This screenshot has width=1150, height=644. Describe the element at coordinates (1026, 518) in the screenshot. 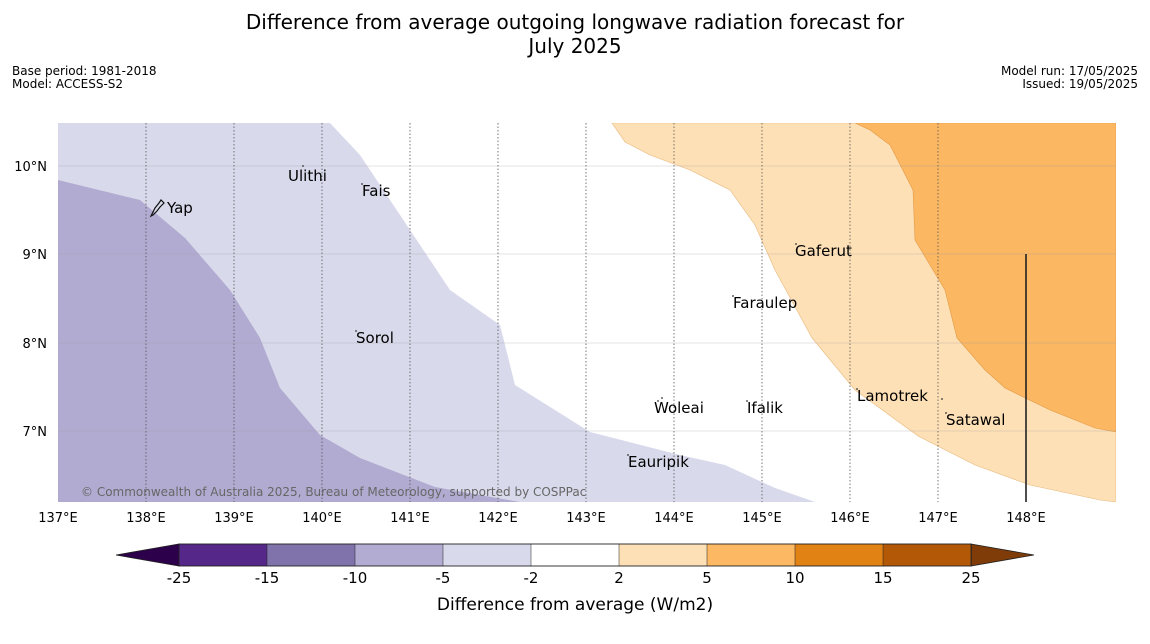

I see `lon-tick-label: 148°E` at that location.